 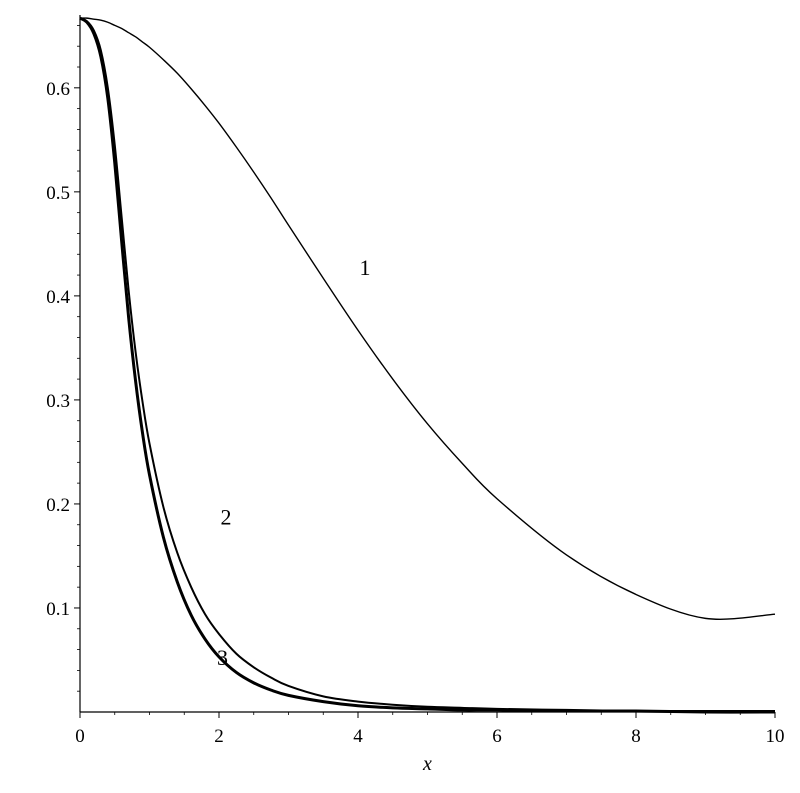 What do you see at coordinates (58, 609) in the screenshot?
I see `y-tick-label: 0.1` at bounding box center [58, 609].